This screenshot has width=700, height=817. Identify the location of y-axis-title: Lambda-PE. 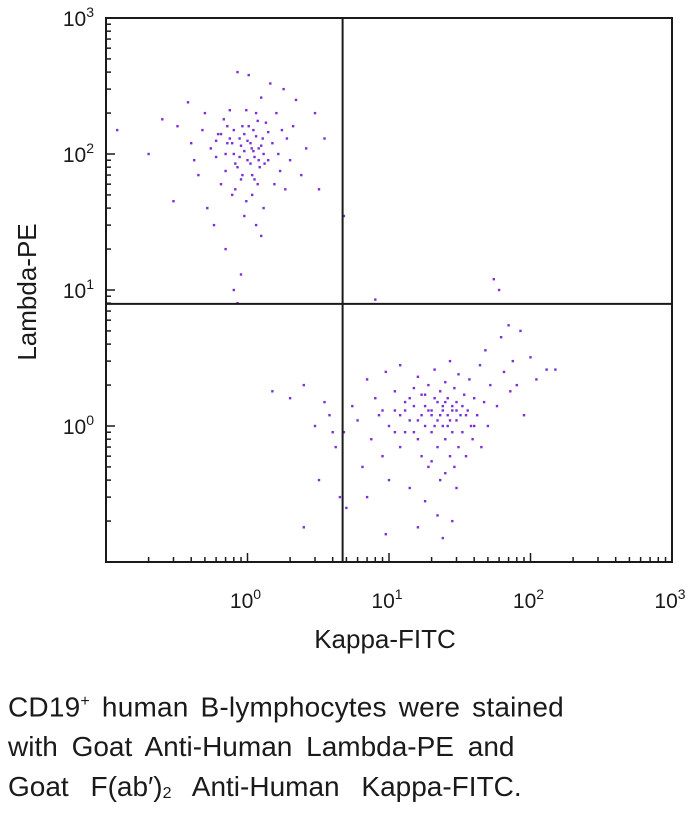
(27, 291).